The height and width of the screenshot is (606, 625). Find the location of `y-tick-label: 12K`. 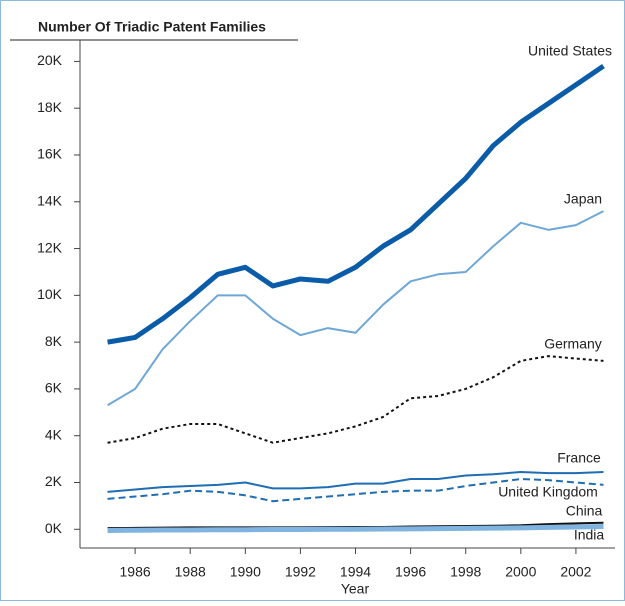

y-tick-label: 12K is located at coordinates (50, 247).